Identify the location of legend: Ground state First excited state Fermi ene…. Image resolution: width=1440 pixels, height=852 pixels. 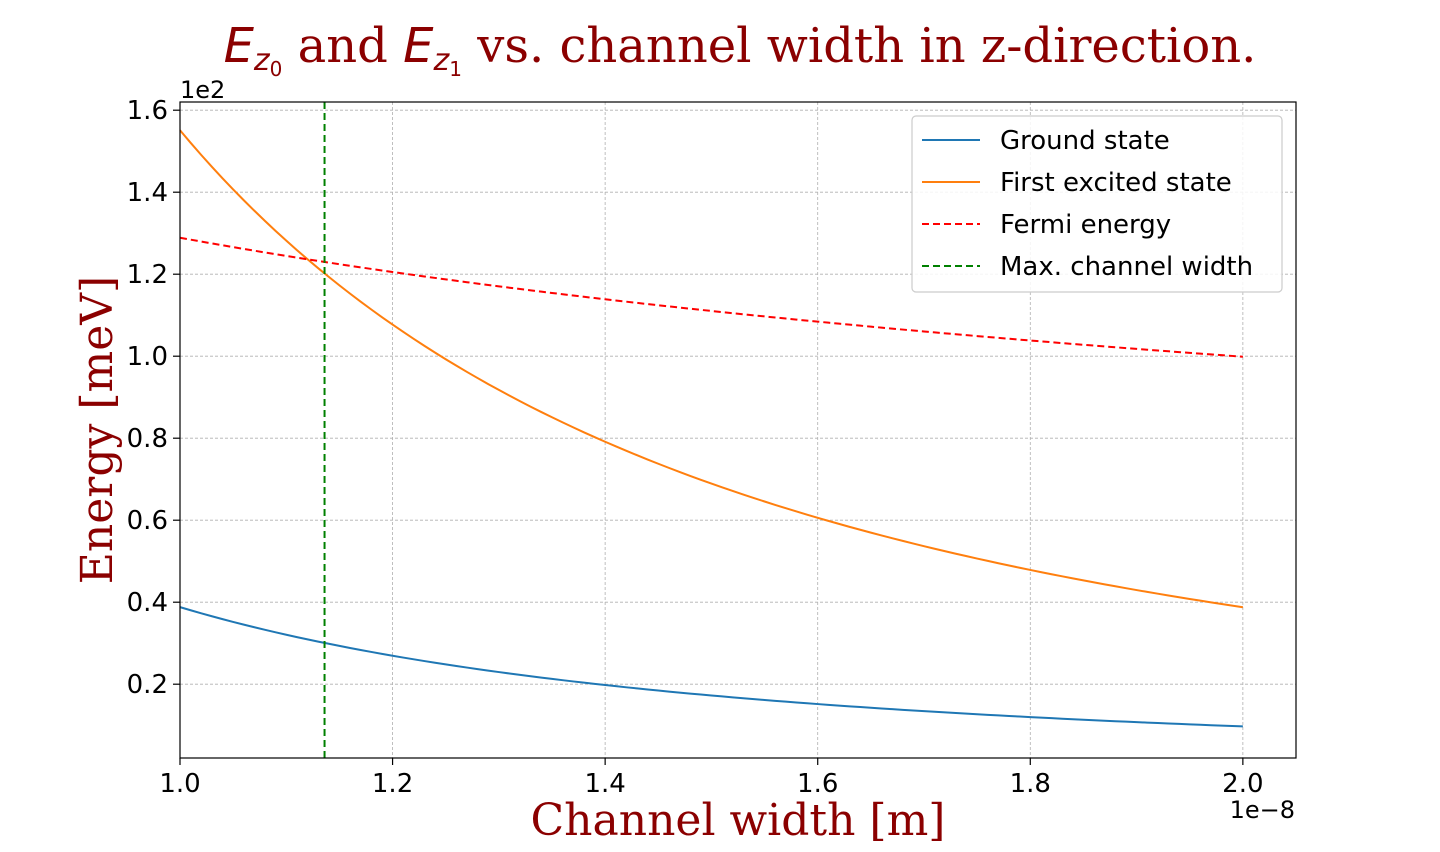
(1097, 204).